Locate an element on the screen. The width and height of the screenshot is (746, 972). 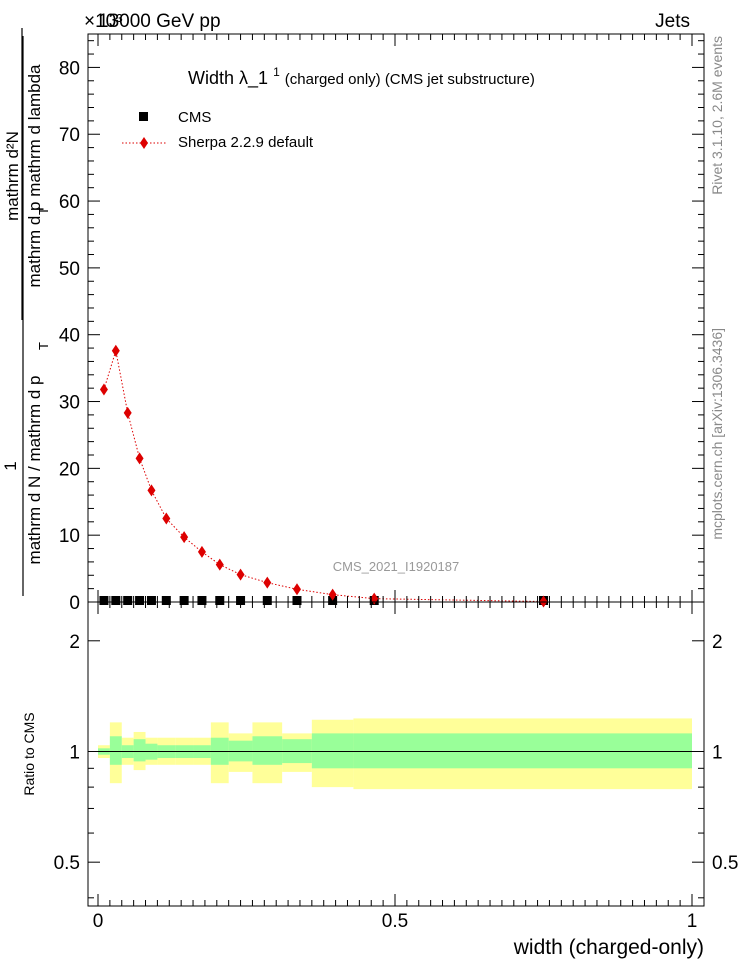
plot-title-sup: 1 is located at coordinates (276, 72).